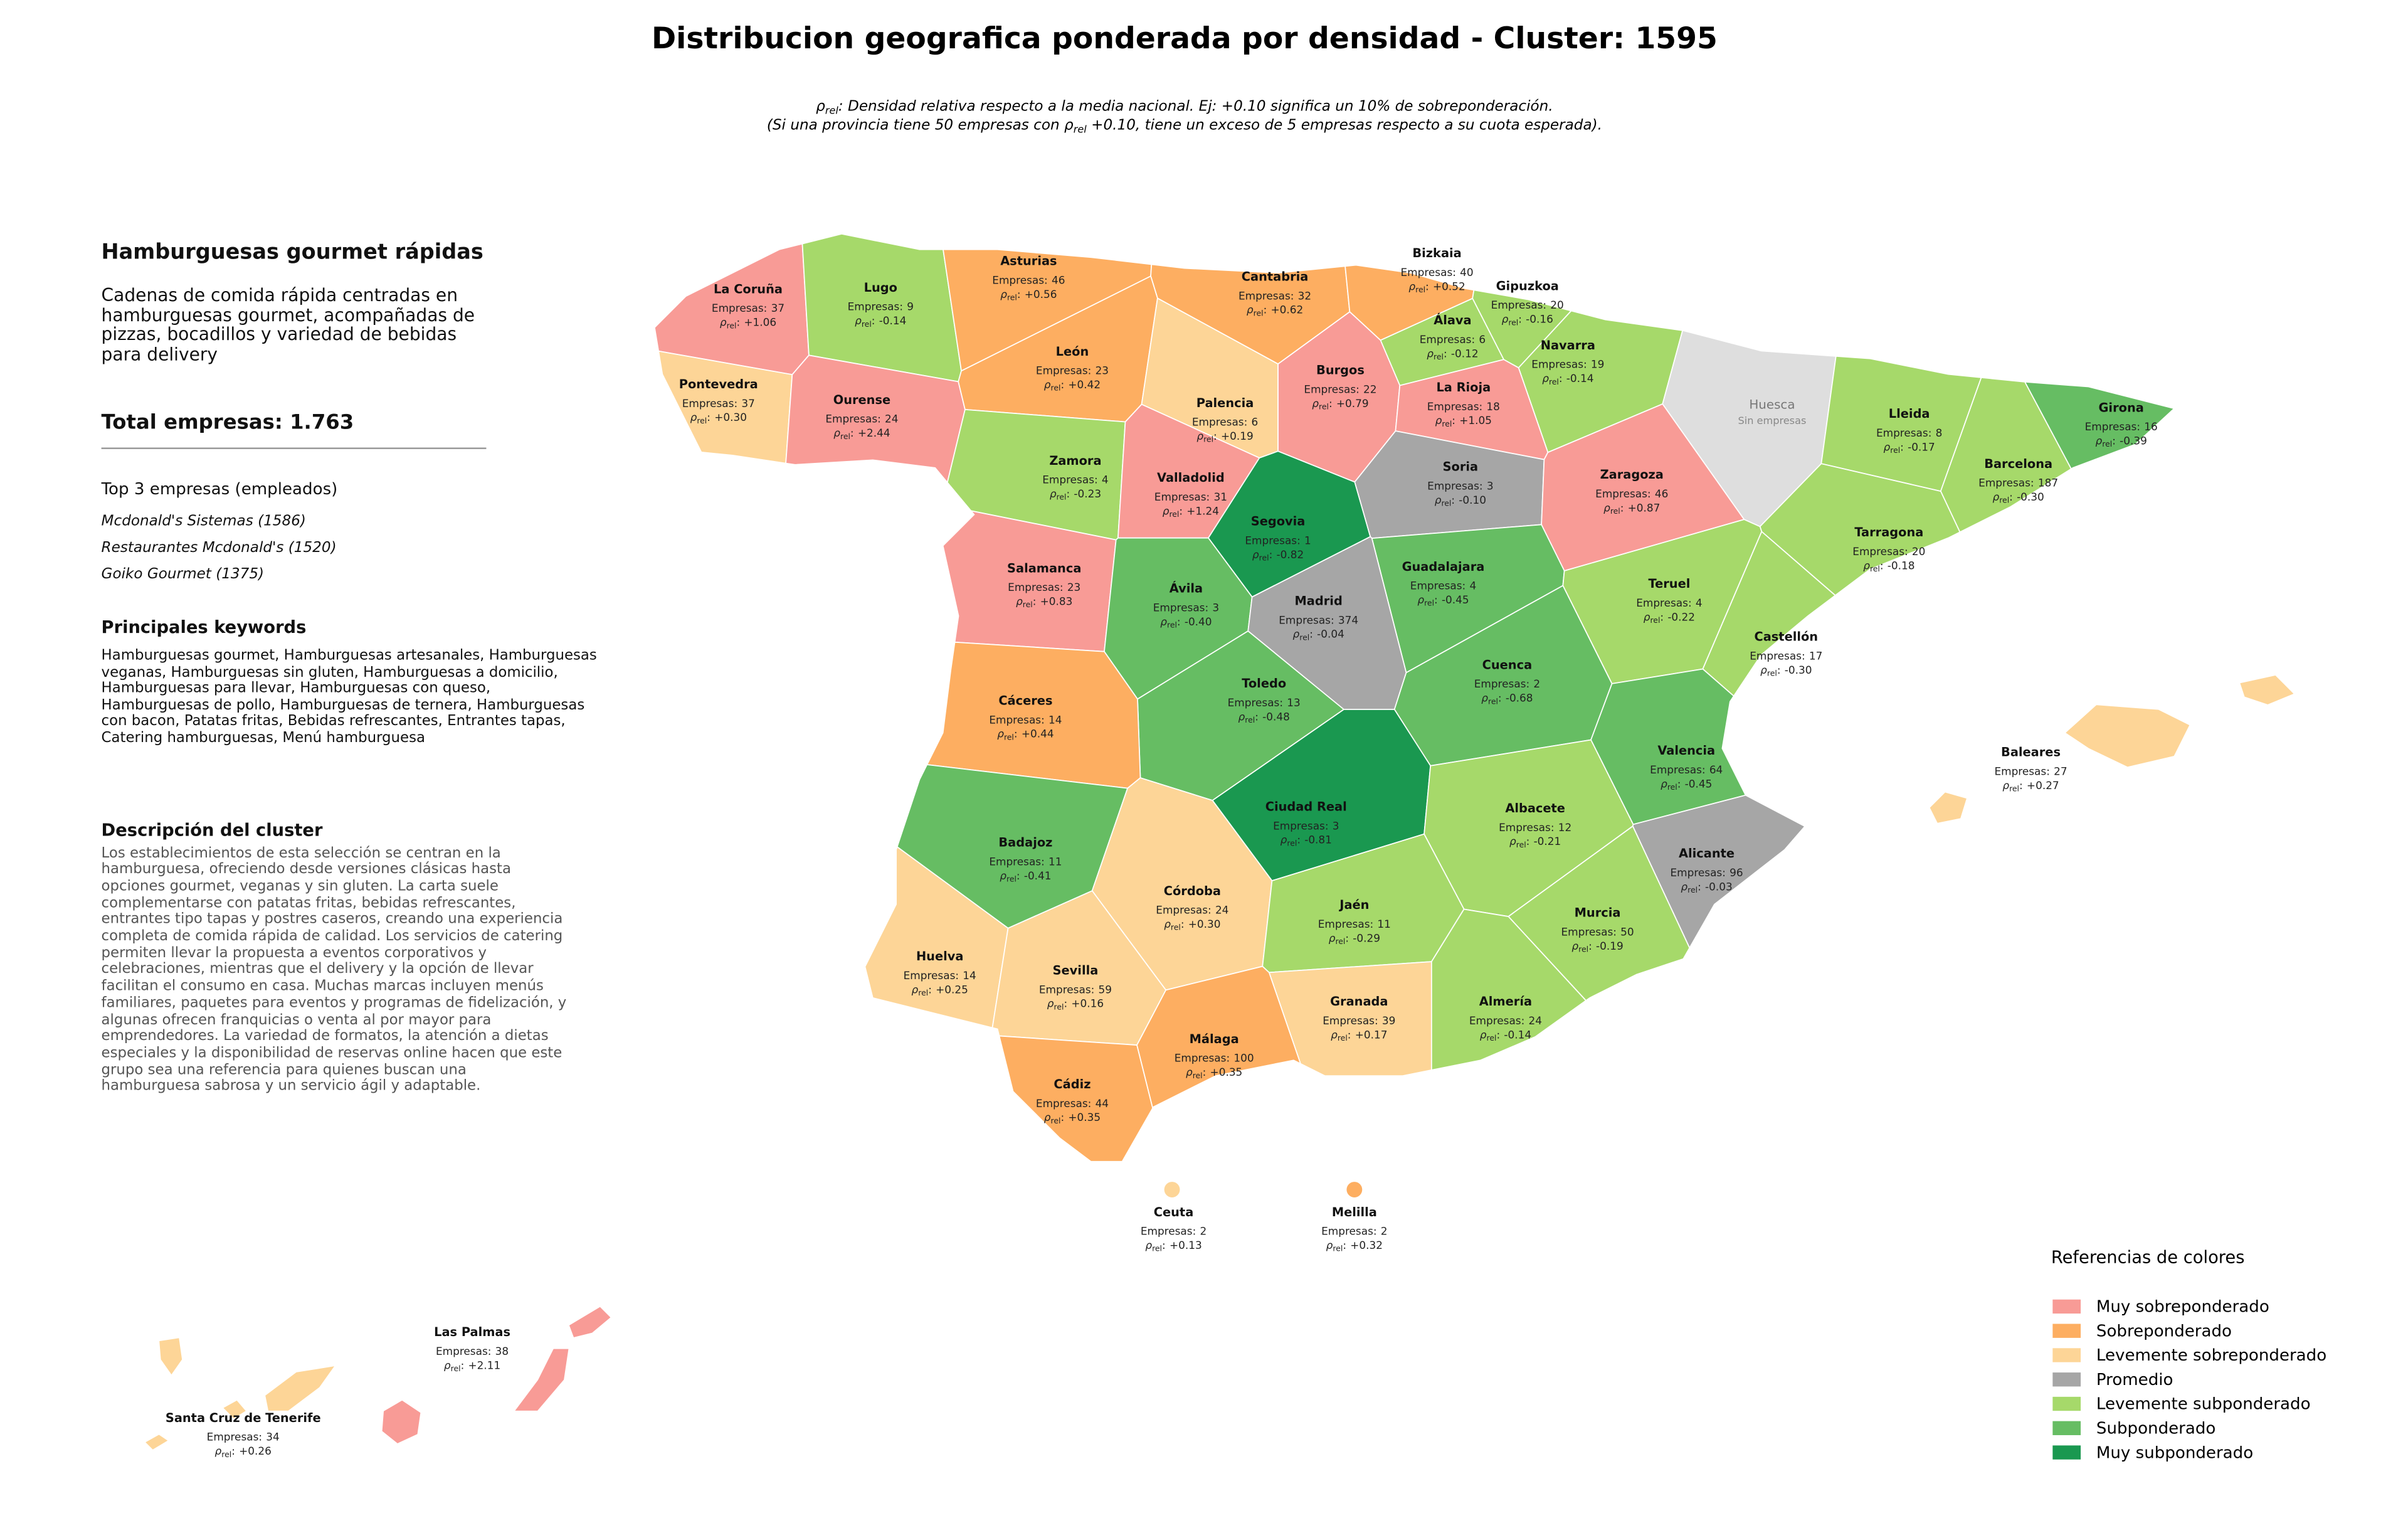 This screenshot has width=2408, height=1528. What do you see at coordinates (1044, 602) in the screenshot?
I see `rho-label: ρrel: +0.83` at bounding box center [1044, 602].